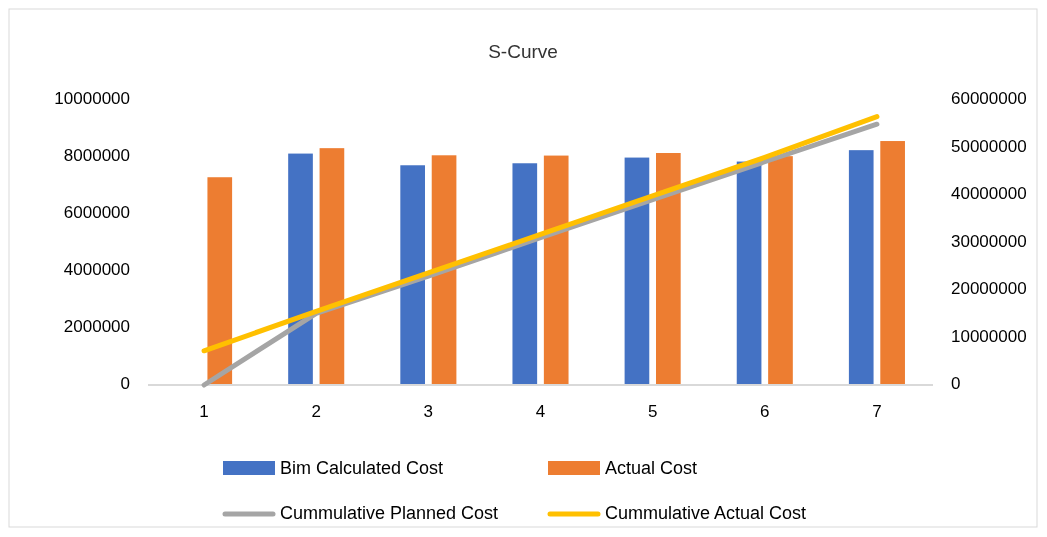 This screenshot has height=537, width=1047. What do you see at coordinates (125, 384) in the screenshot?
I see `y-tick-label: 0` at bounding box center [125, 384].